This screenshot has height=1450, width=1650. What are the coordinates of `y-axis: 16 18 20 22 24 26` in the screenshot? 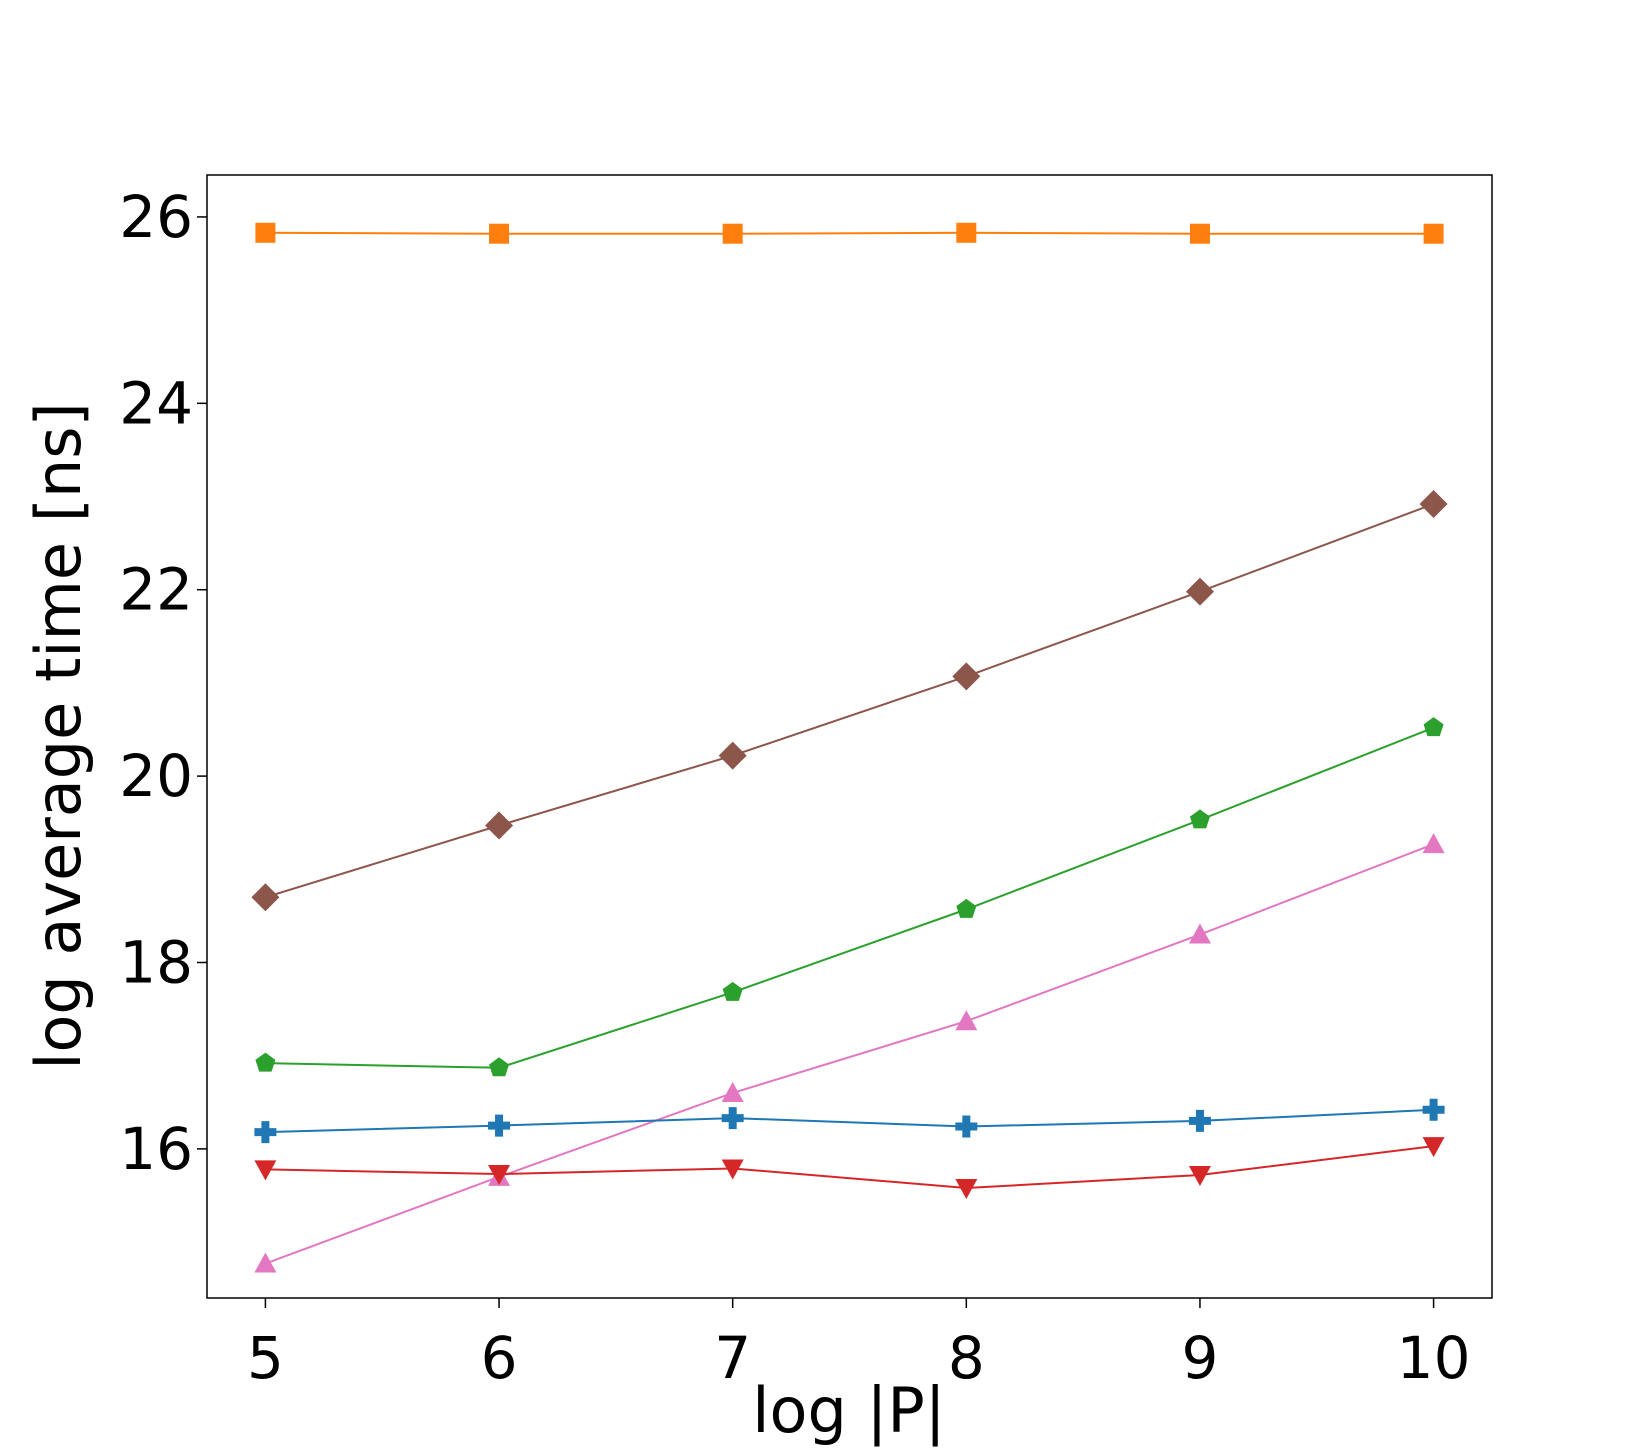 It's located at (163, 683).